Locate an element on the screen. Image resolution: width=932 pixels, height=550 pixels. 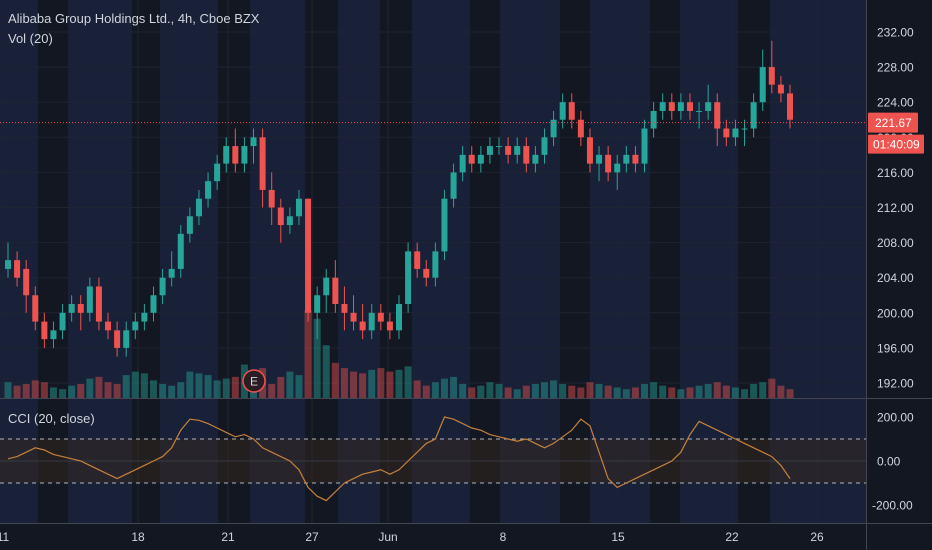
time-tick-label: 18 is located at coordinates (138, 537).